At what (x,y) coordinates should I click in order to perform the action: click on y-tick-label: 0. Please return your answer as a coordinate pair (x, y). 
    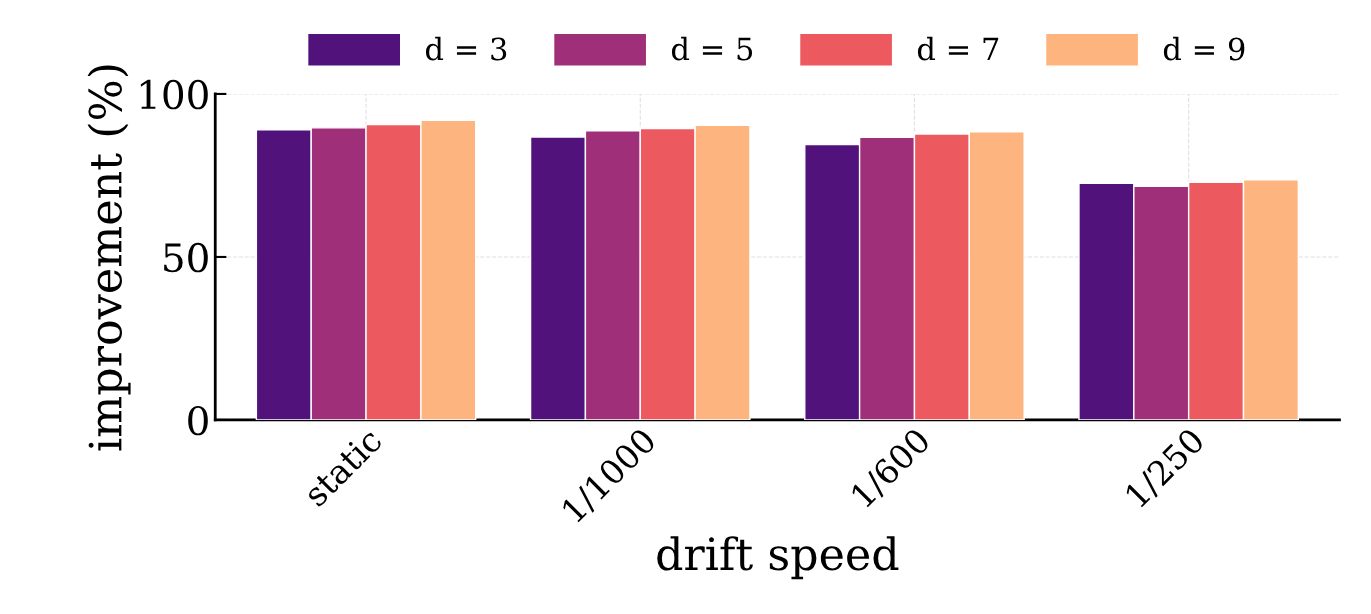
    Looking at the image, I should click on (198, 420).